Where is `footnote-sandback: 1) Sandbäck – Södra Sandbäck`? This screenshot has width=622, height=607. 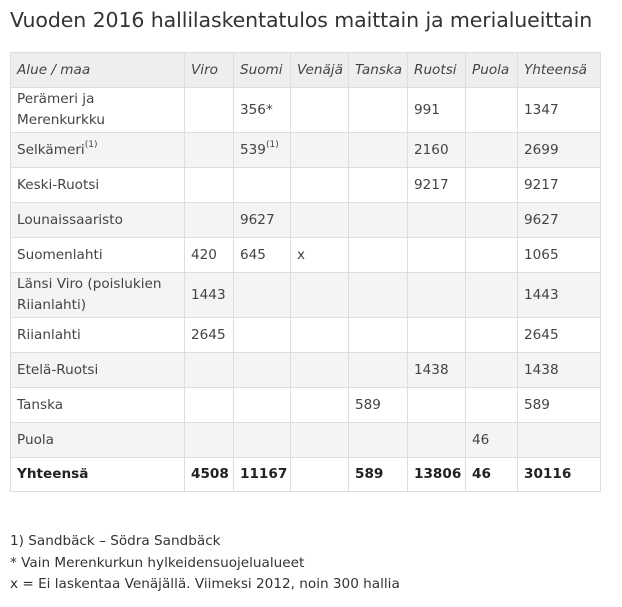 footnote-sandback: 1) Sandbäck – Södra Sandbäck is located at coordinates (115, 541).